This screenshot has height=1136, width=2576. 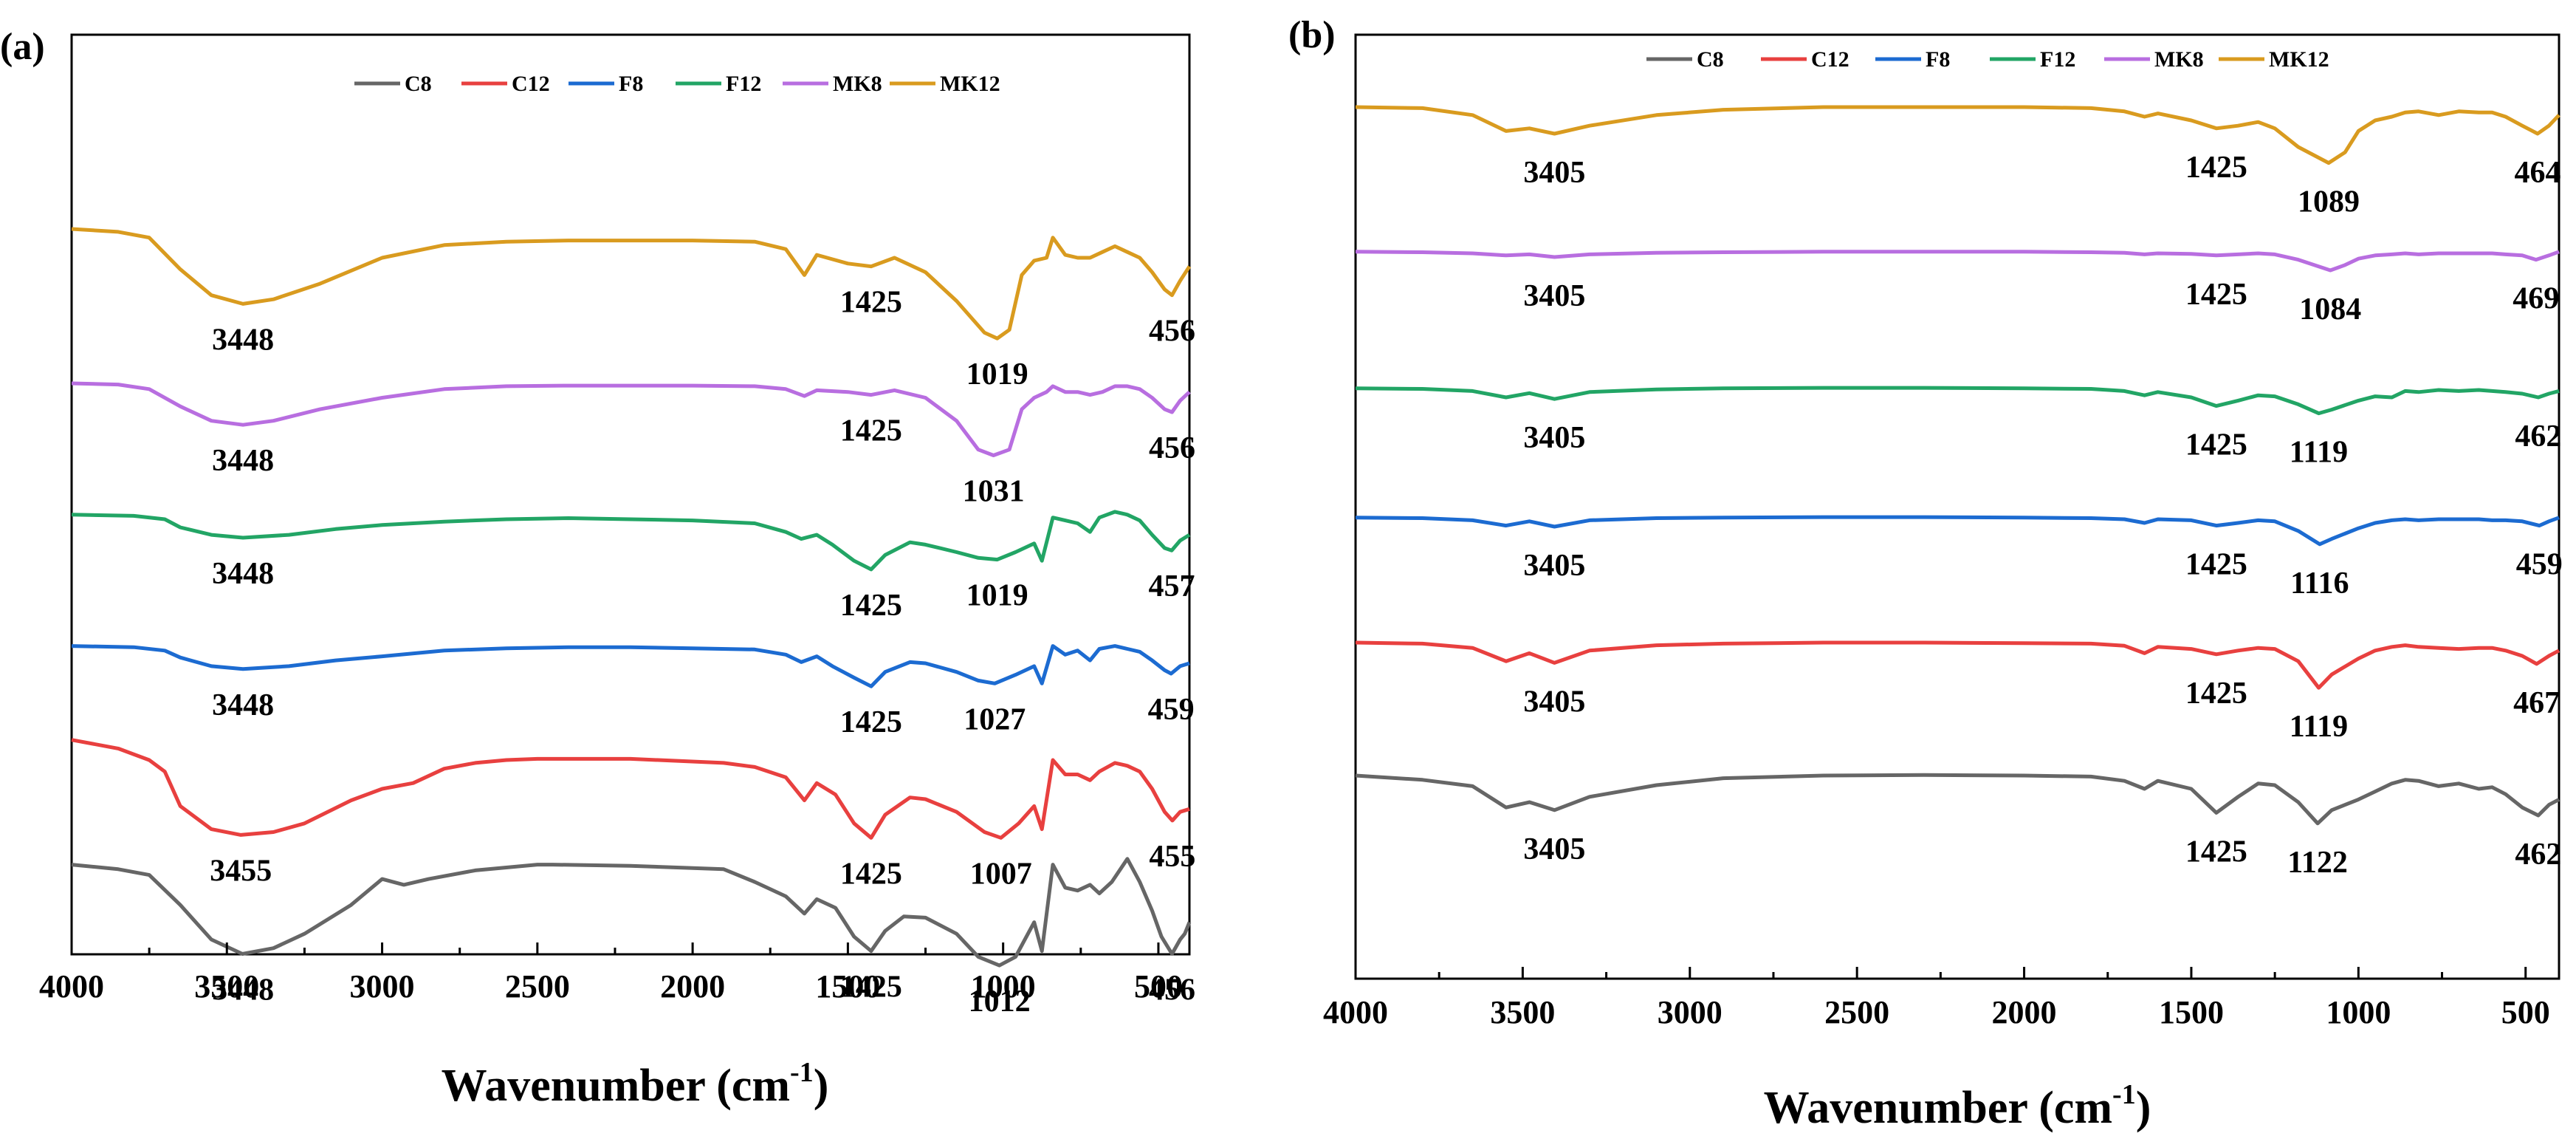 I want to click on peak-label-f8: 1116, so click(x=2319, y=583).